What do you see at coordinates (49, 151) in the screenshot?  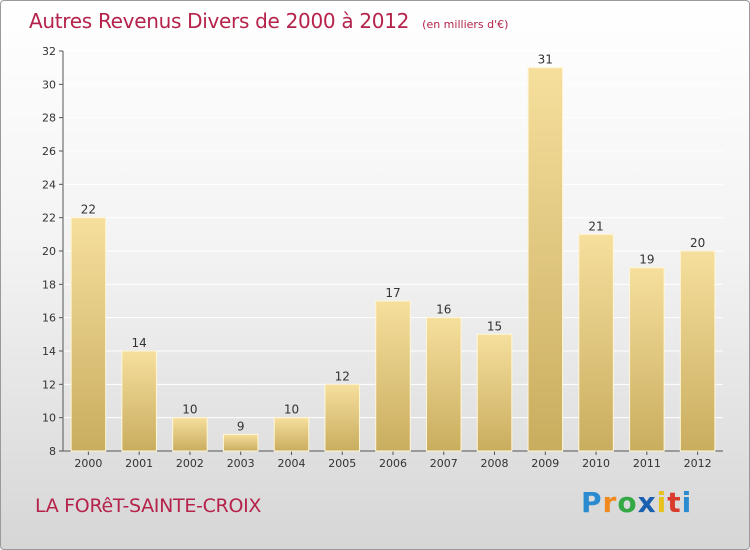 I see `y-tick-label: 26` at bounding box center [49, 151].